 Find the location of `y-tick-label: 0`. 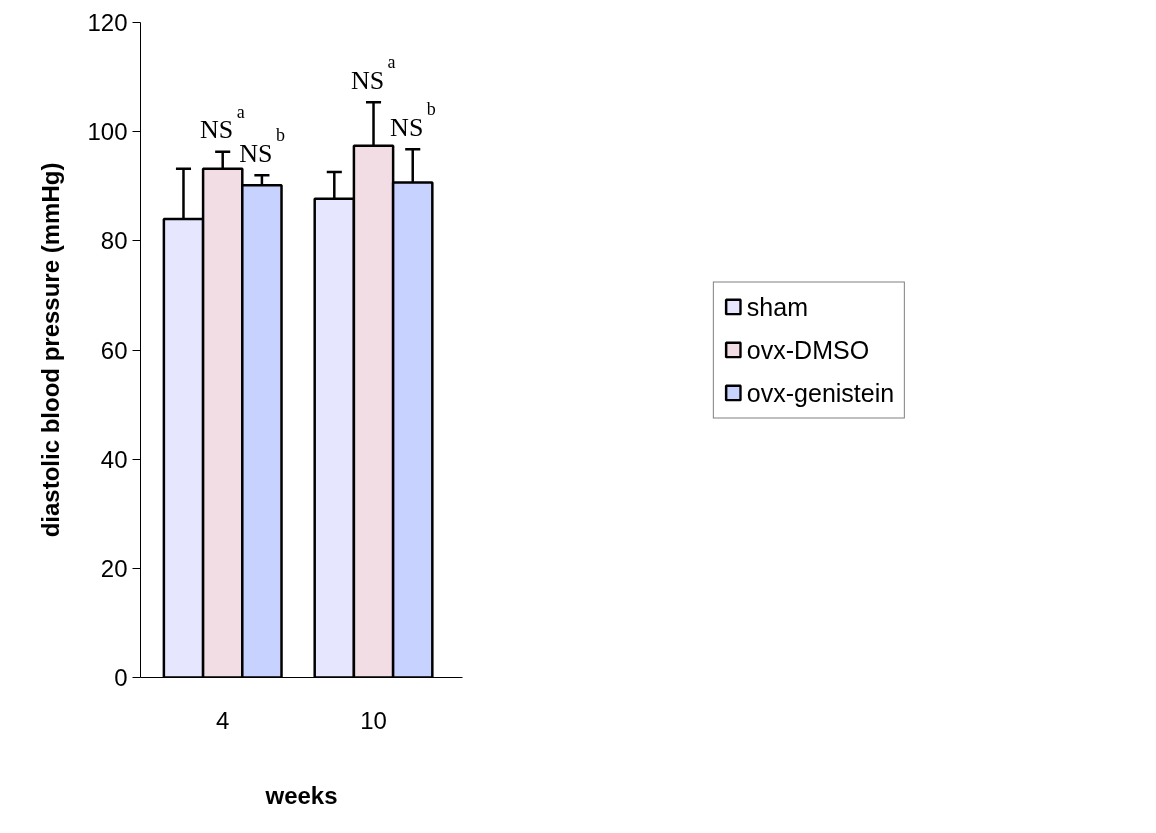

y-tick-label: 0 is located at coordinates (121, 677).